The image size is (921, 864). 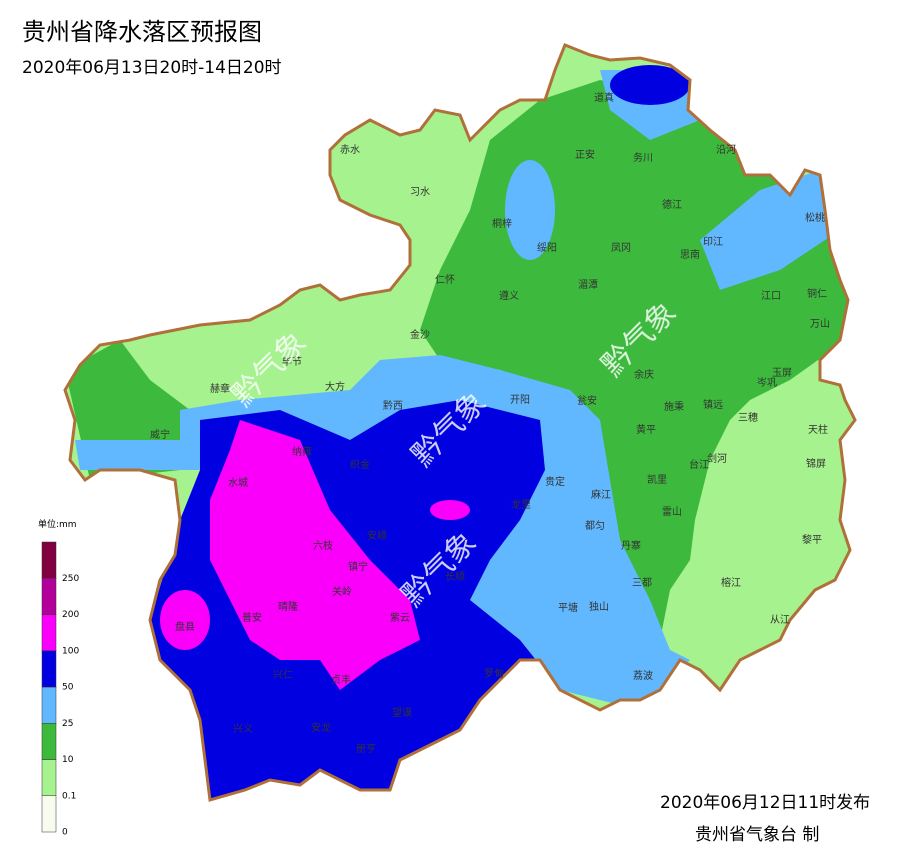 What do you see at coordinates (815, 217) in the screenshot?
I see `county-label: 松桃` at bounding box center [815, 217].